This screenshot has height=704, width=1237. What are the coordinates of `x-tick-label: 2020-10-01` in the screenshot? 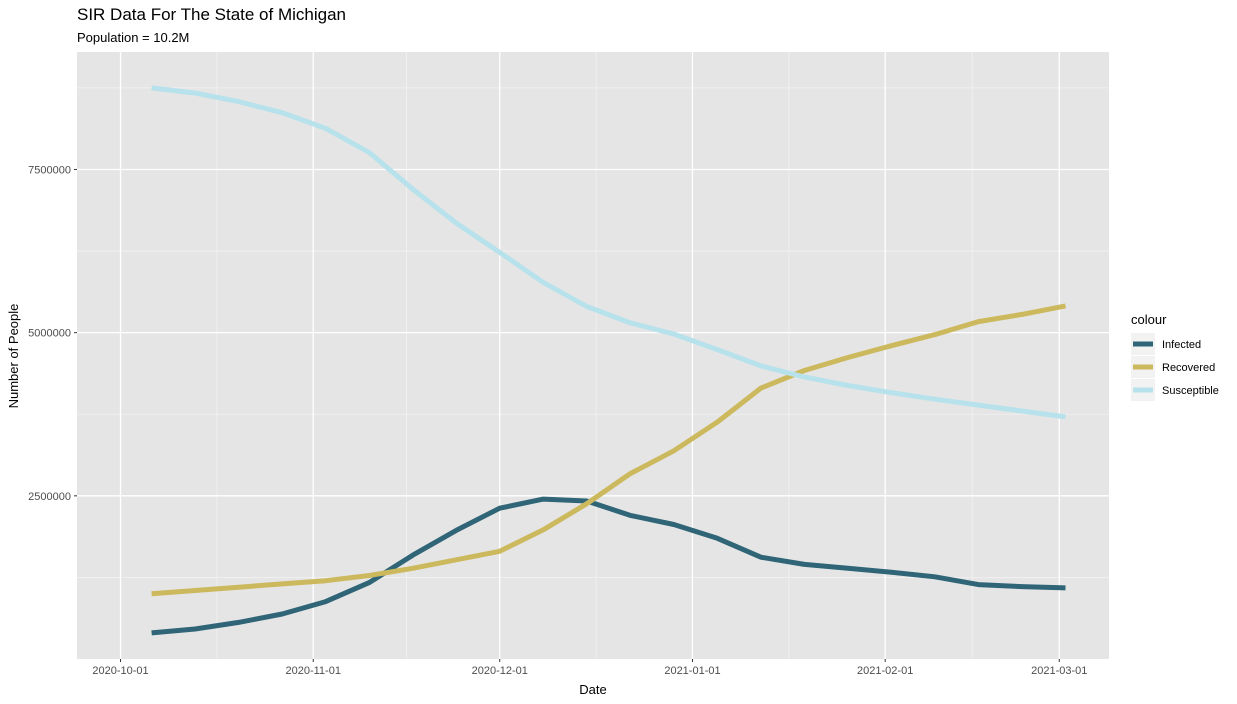 It's located at (120, 671).